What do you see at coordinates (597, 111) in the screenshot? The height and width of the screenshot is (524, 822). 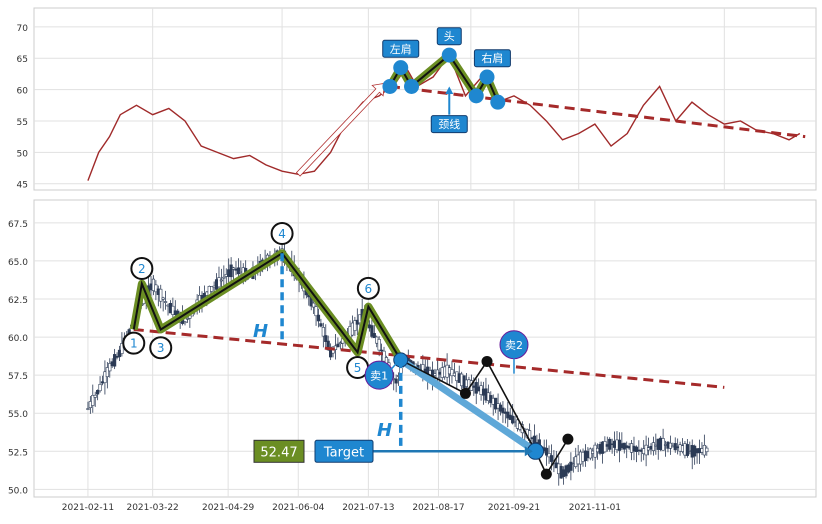 I see `top-neckline` at bounding box center [597, 111].